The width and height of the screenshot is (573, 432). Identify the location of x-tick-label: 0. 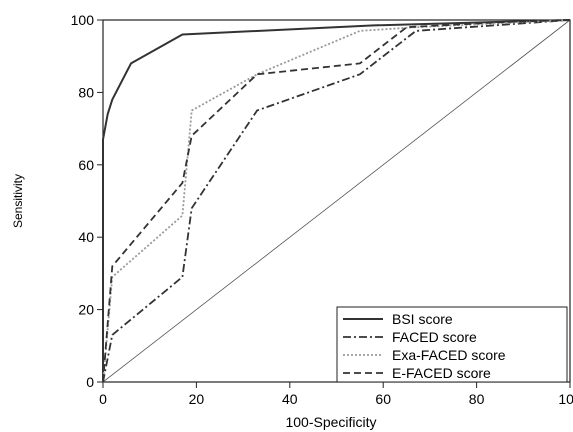
(103, 399).